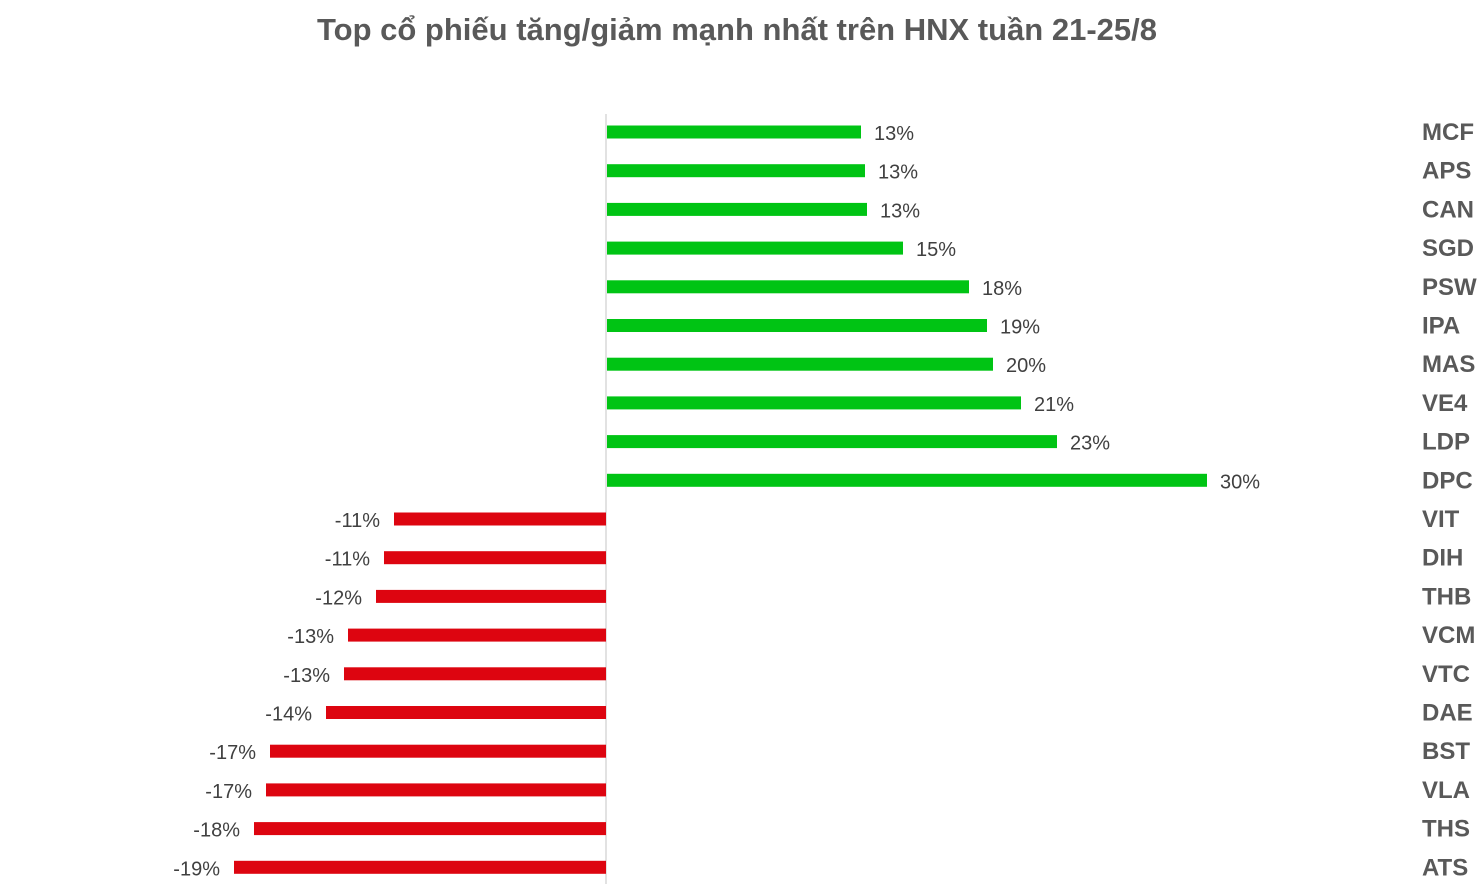 The width and height of the screenshot is (1484, 884). Describe the element at coordinates (477, 635) in the screenshot. I see `bar-vcm` at that location.